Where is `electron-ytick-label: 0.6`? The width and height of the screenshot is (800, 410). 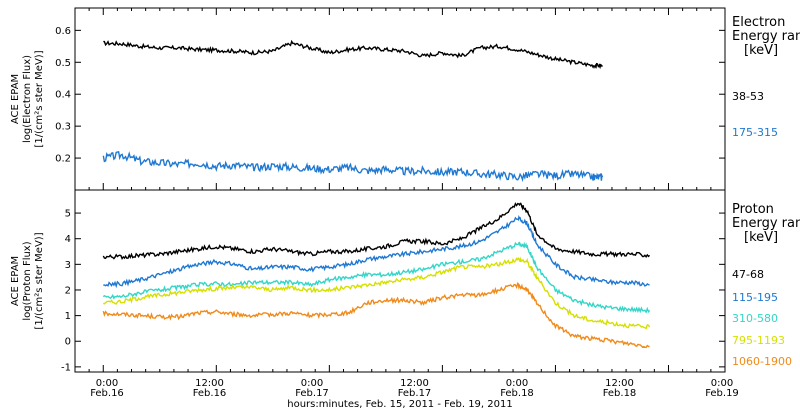 electron-ytick-label: 0.6 is located at coordinates (63, 31).